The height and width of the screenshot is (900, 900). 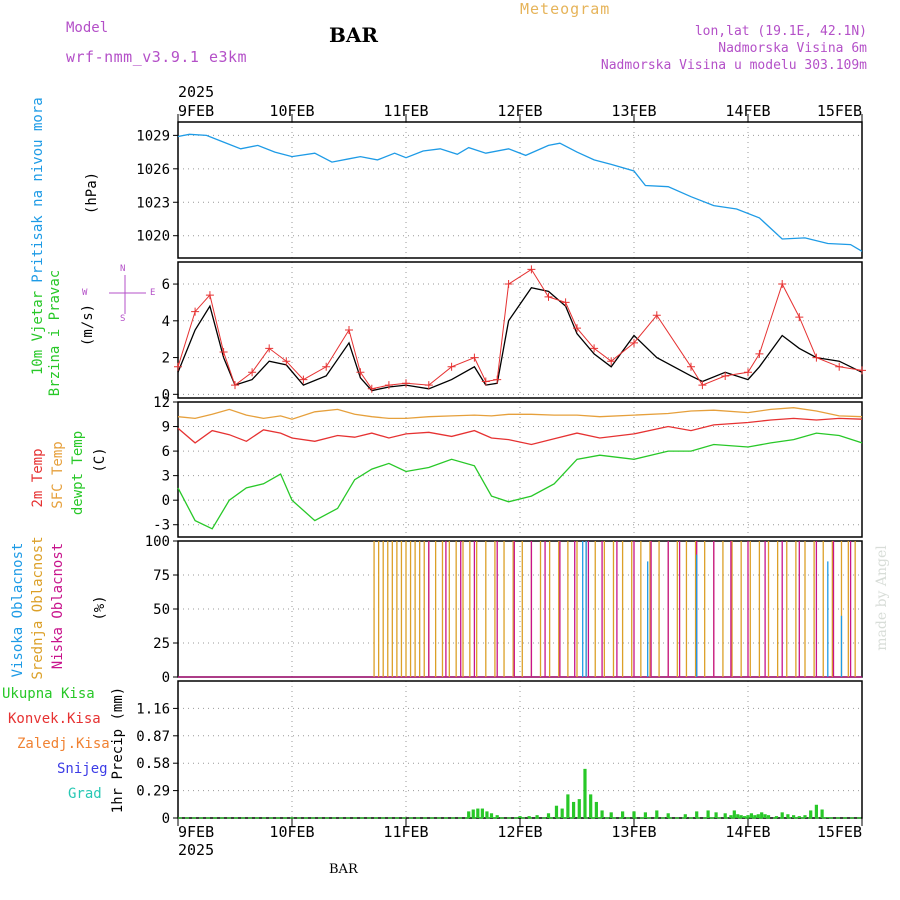 What do you see at coordinates (520, 339) in the screenshot?
I see `wind-speed-line` at bounding box center [520, 339].